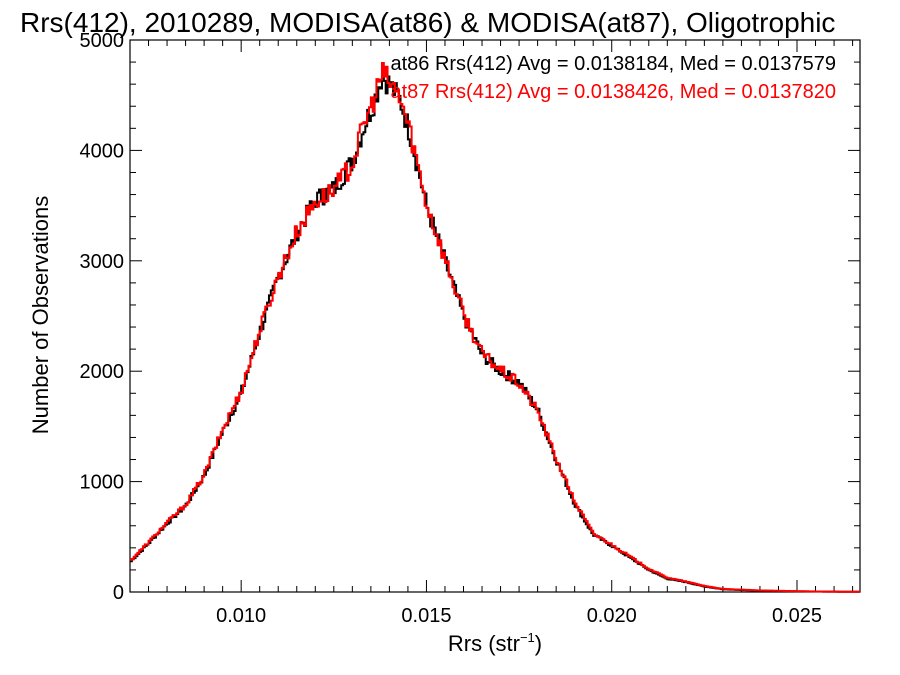 The image size is (900, 675). I want to click on y-tick-label: 2000, so click(102, 372).